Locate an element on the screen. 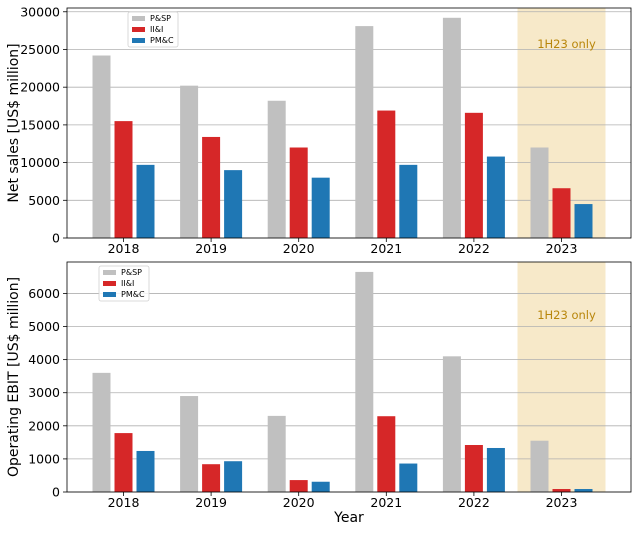  y-tick-label: 3000 is located at coordinates (44, 392).